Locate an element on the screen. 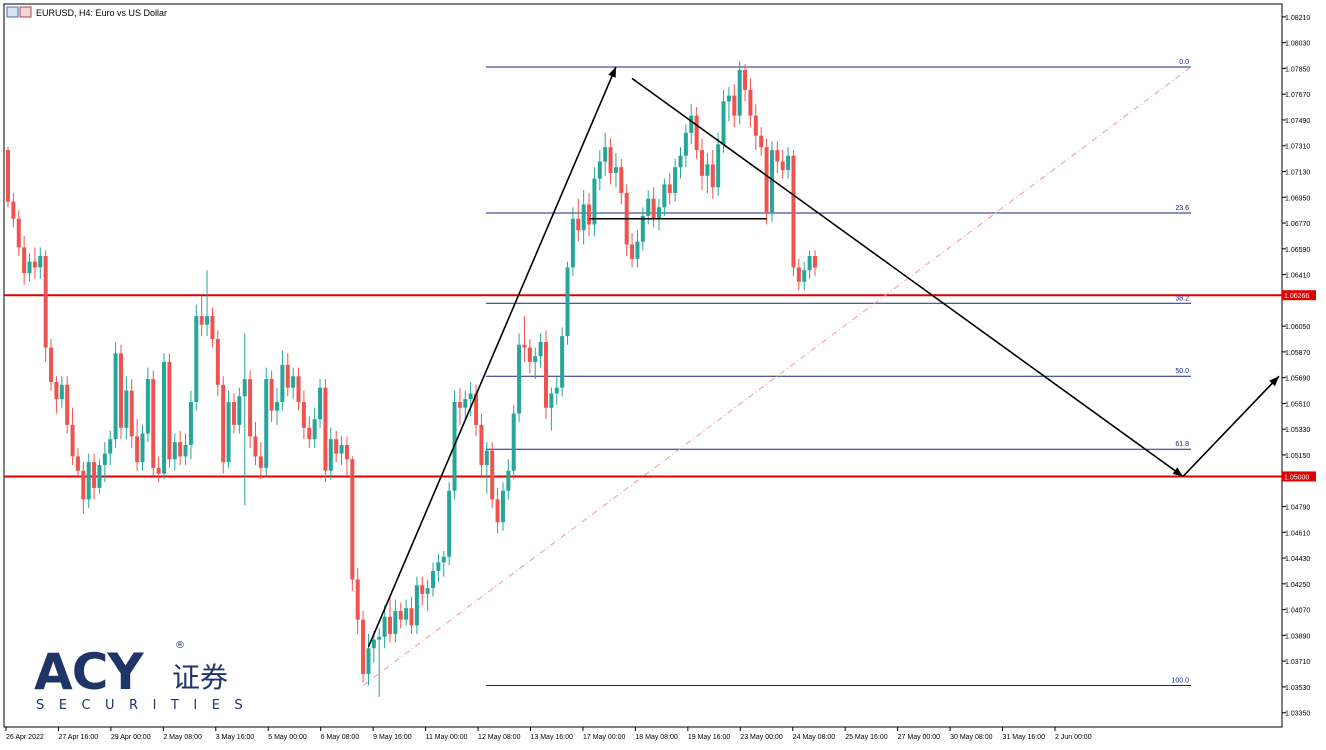 The width and height of the screenshot is (1326, 750). x-tick-label: 19 May 16:00 is located at coordinates (709, 737).